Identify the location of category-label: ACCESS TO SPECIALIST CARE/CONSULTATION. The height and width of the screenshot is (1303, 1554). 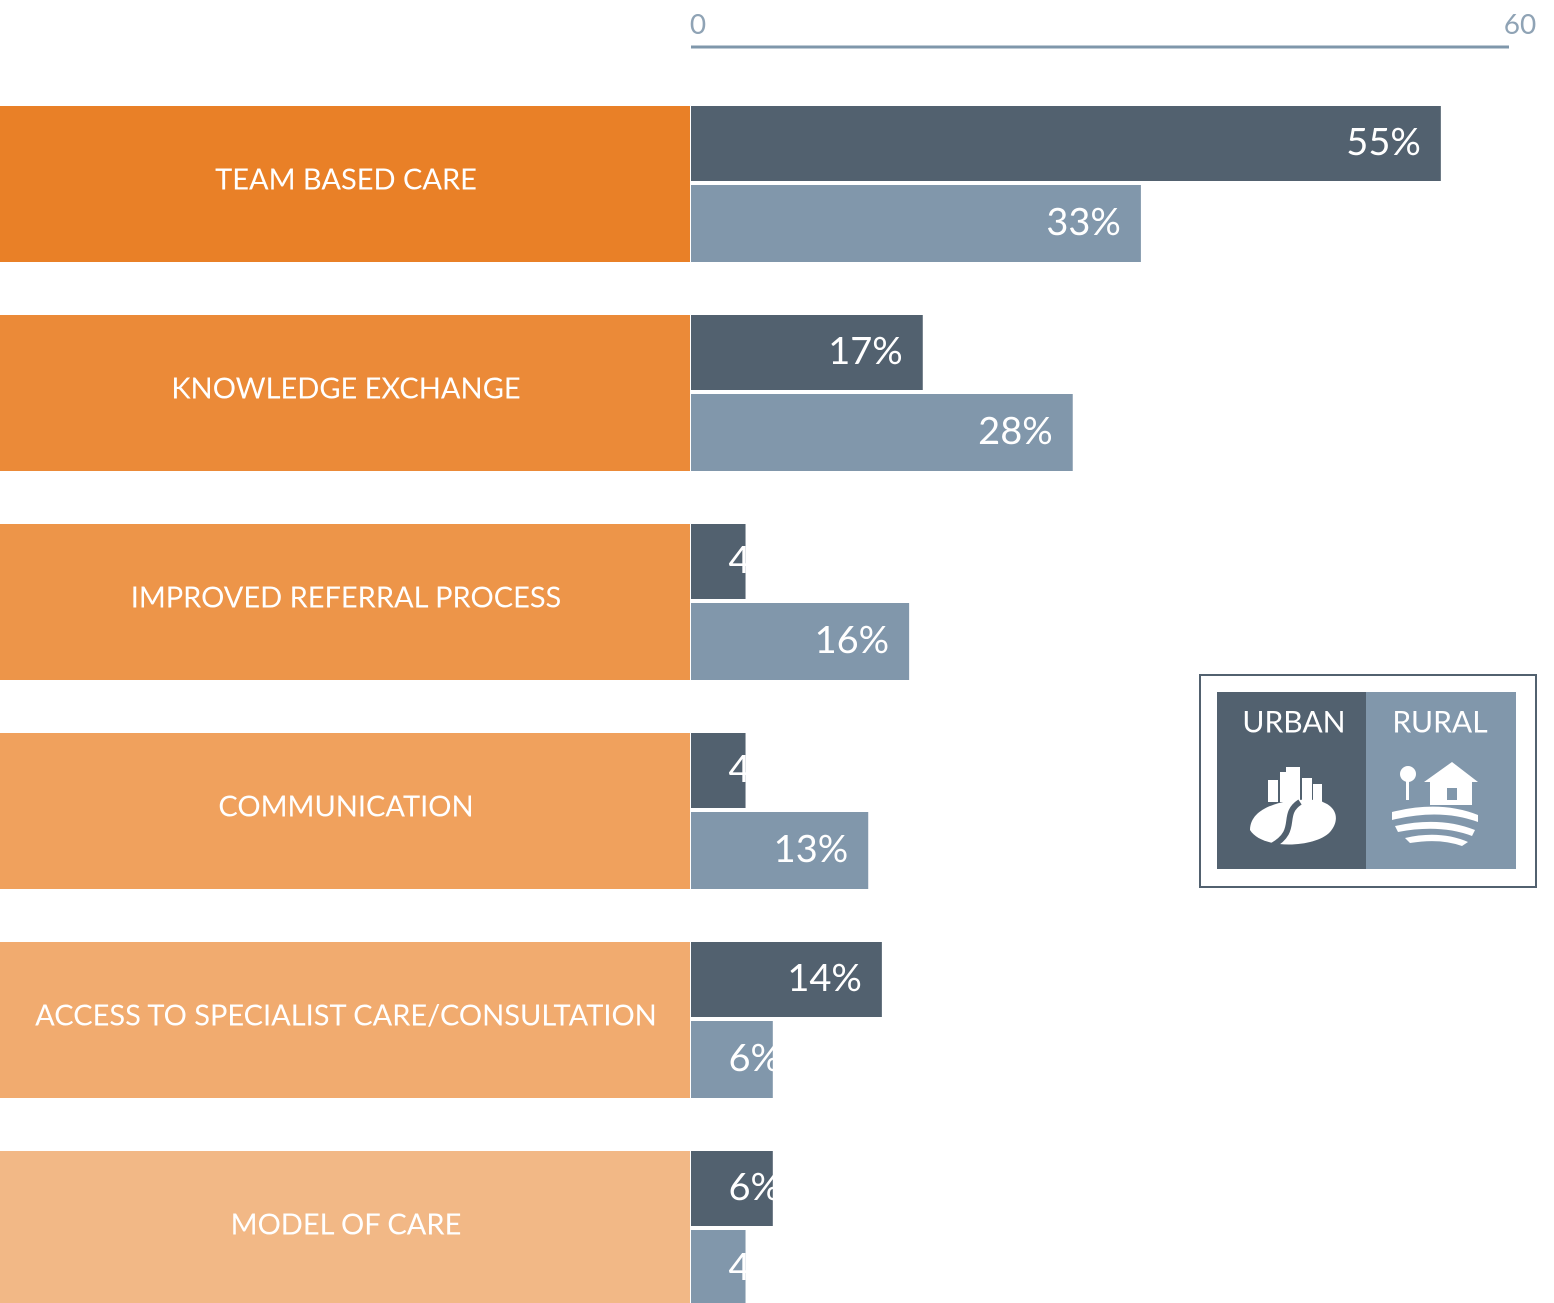
(346, 1014).